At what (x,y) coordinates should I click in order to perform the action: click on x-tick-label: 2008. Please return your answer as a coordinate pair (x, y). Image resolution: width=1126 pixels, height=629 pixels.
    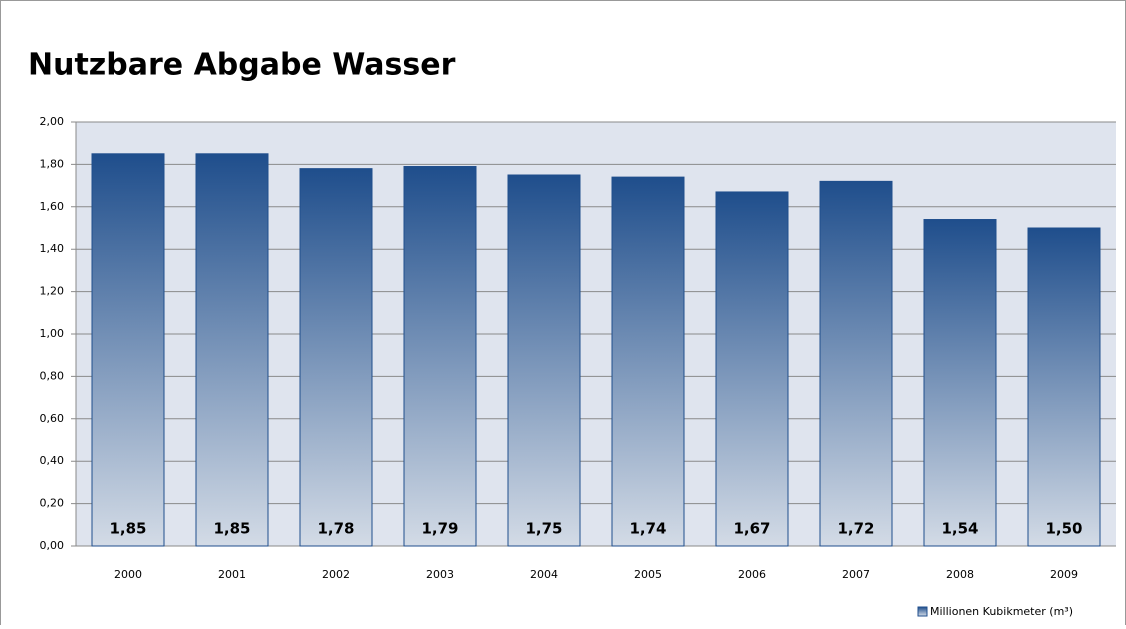
    Looking at the image, I should click on (960, 574).